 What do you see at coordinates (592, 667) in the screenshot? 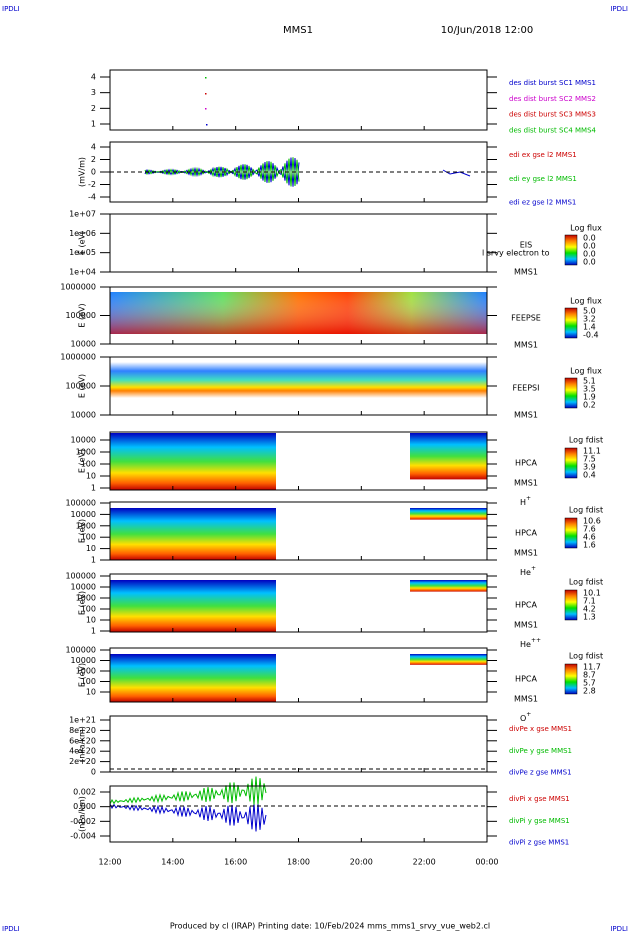
I see `colorbar-tick: 11.7` at bounding box center [592, 667].